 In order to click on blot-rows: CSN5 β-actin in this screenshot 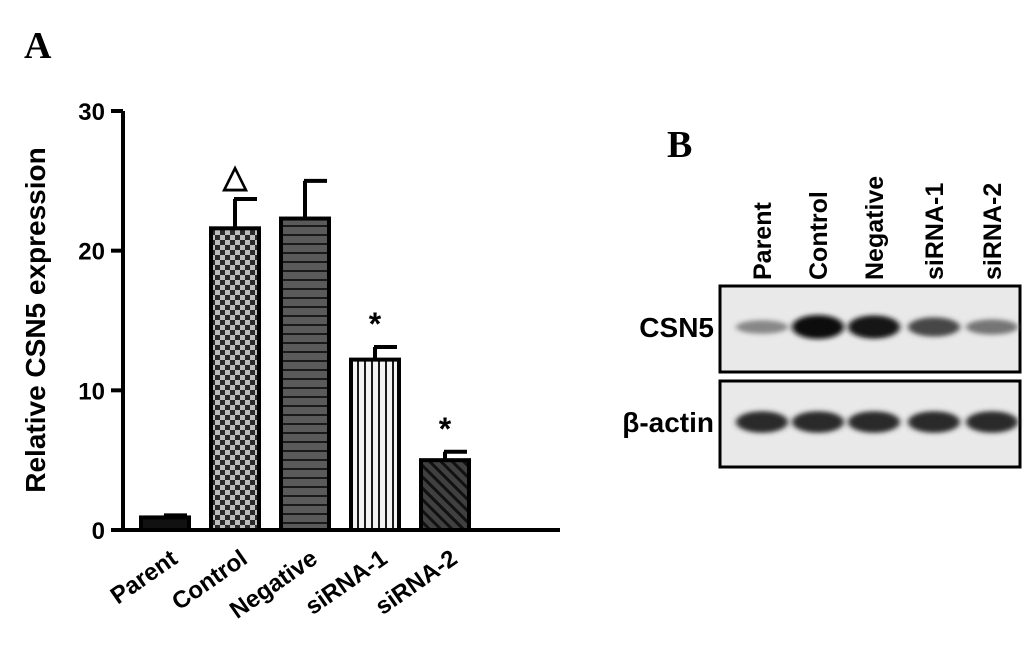, I will do `click(822, 376)`.